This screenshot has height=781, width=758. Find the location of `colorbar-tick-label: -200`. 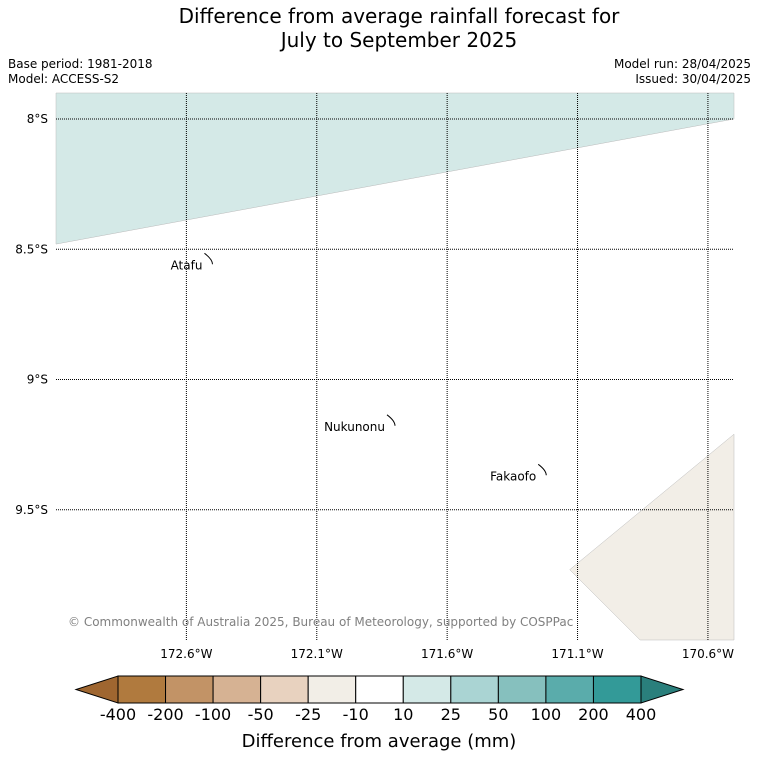

colorbar-tick-label: -200 is located at coordinates (165, 714).